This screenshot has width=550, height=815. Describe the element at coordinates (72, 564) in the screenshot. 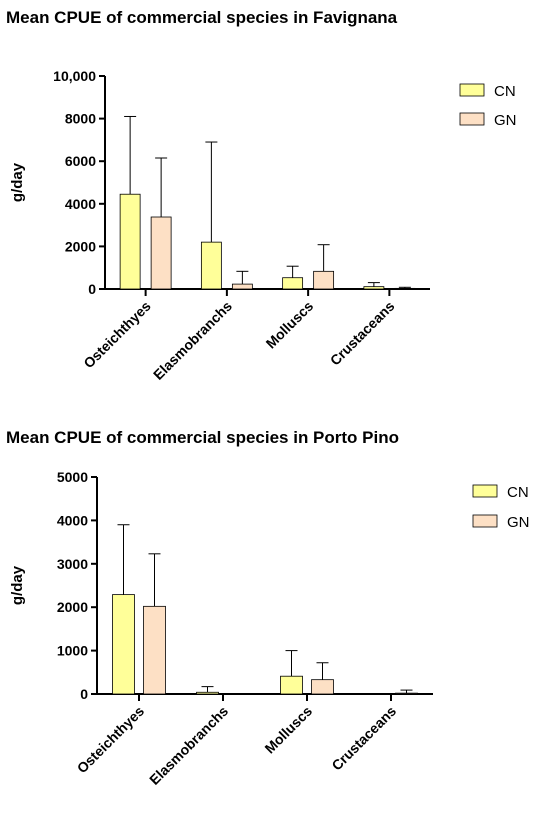

I see `y-tick-label: 3000` at that location.